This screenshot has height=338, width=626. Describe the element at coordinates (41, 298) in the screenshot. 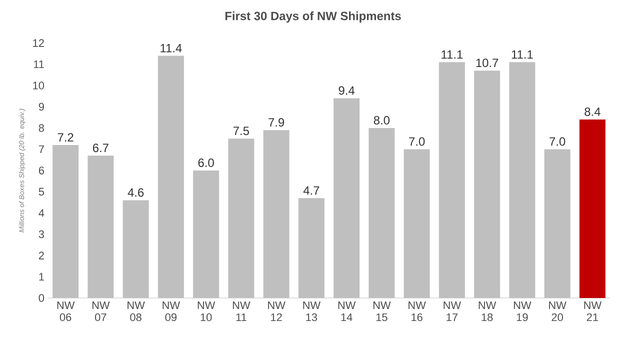

I see `y-tick-label: 0` at that location.